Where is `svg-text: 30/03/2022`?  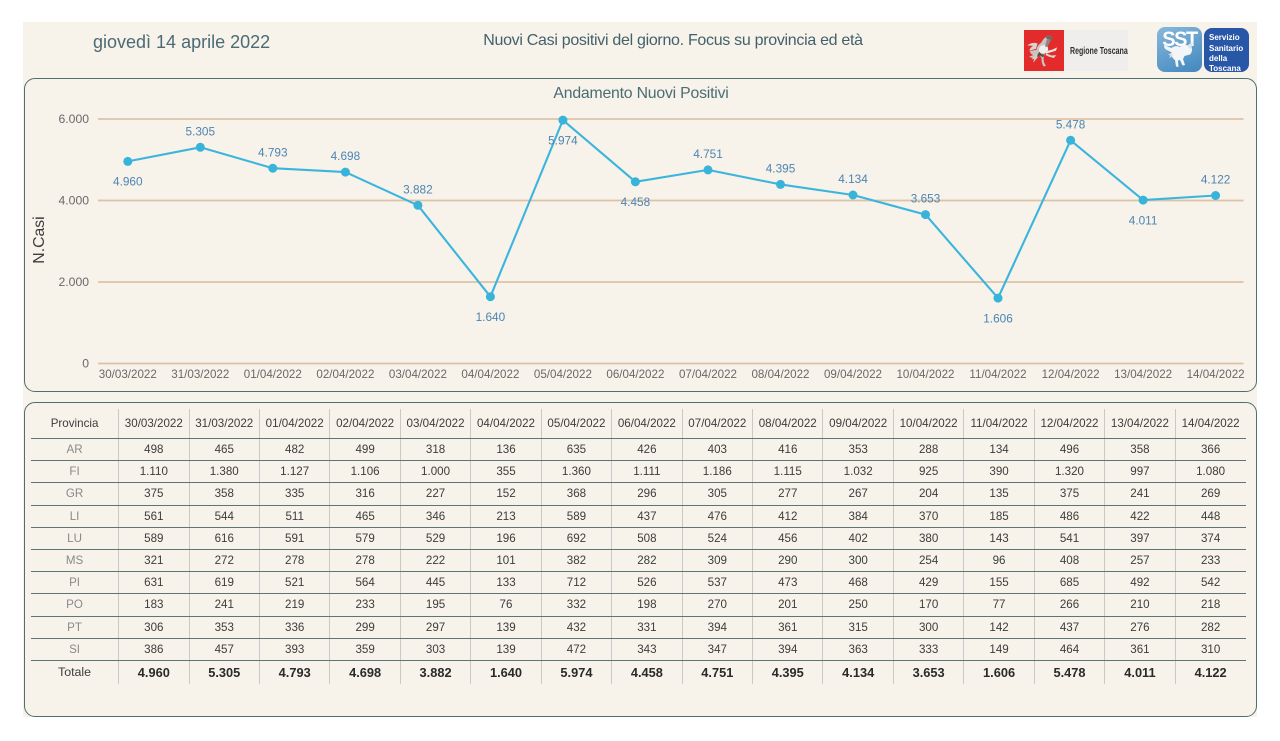 svg-text: 30/03/2022 is located at coordinates (128, 374).